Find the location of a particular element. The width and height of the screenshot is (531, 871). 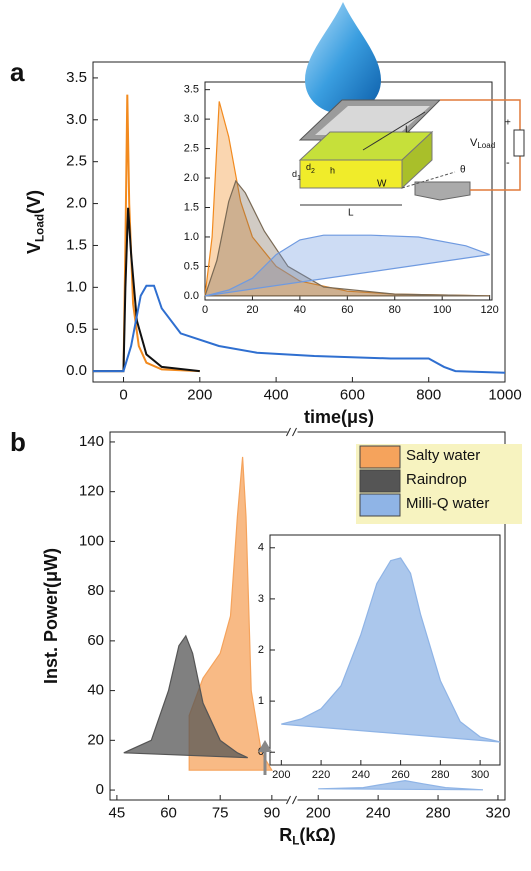

x-tick-label: 20 is located at coordinates (252, 310).